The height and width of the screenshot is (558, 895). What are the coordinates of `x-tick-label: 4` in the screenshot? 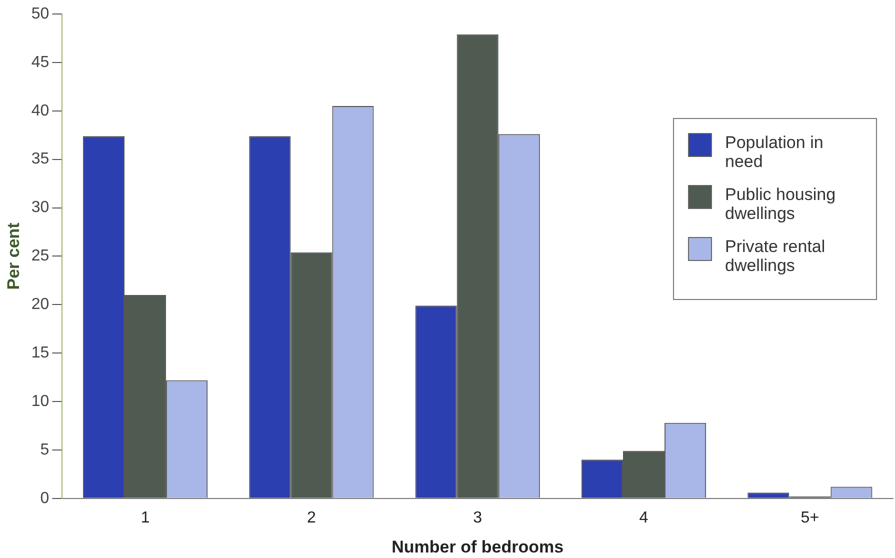 It's located at (643, 517).